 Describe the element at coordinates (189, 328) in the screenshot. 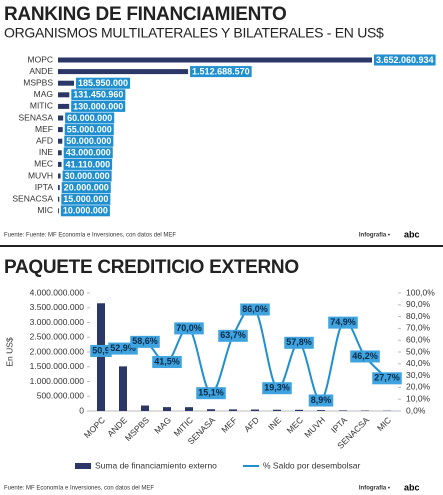

I see `value-label: 70,0%` at that location.